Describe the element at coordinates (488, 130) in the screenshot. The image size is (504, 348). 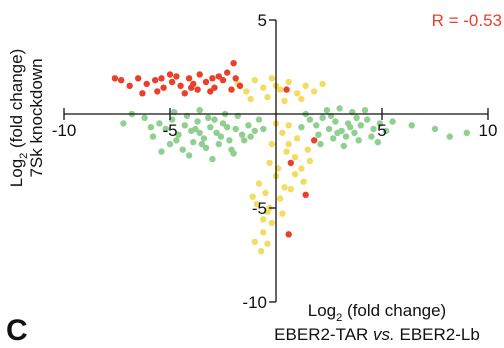
I see `x-tick-label-10: 10` at that location.